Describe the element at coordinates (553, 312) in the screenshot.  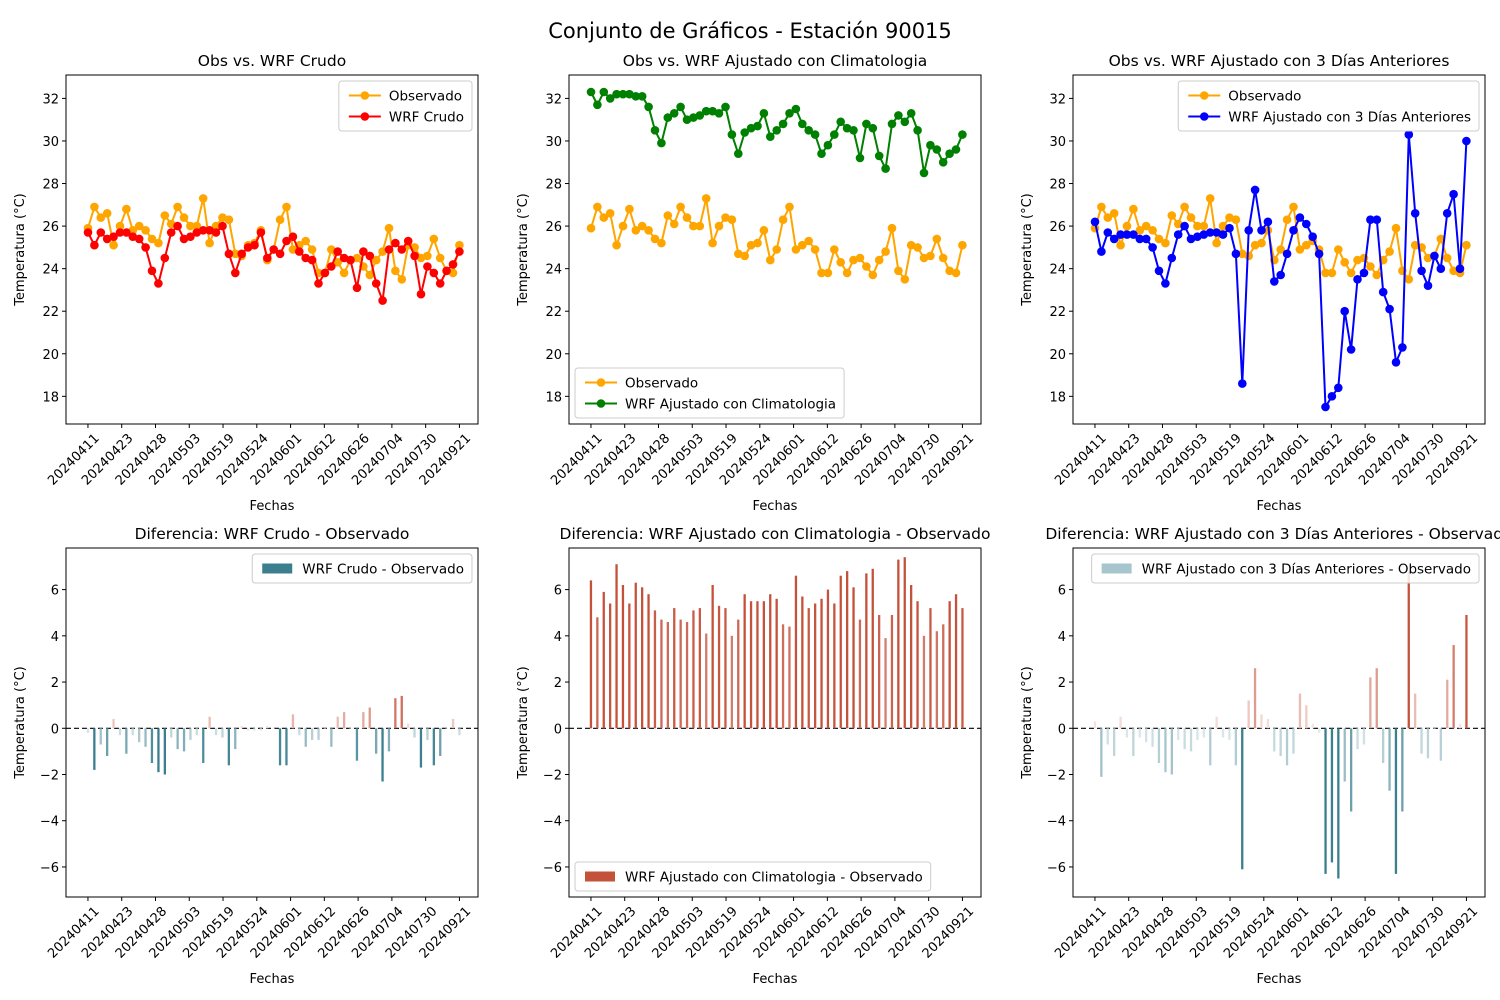
I see `y-tick-label: 22` at that location.